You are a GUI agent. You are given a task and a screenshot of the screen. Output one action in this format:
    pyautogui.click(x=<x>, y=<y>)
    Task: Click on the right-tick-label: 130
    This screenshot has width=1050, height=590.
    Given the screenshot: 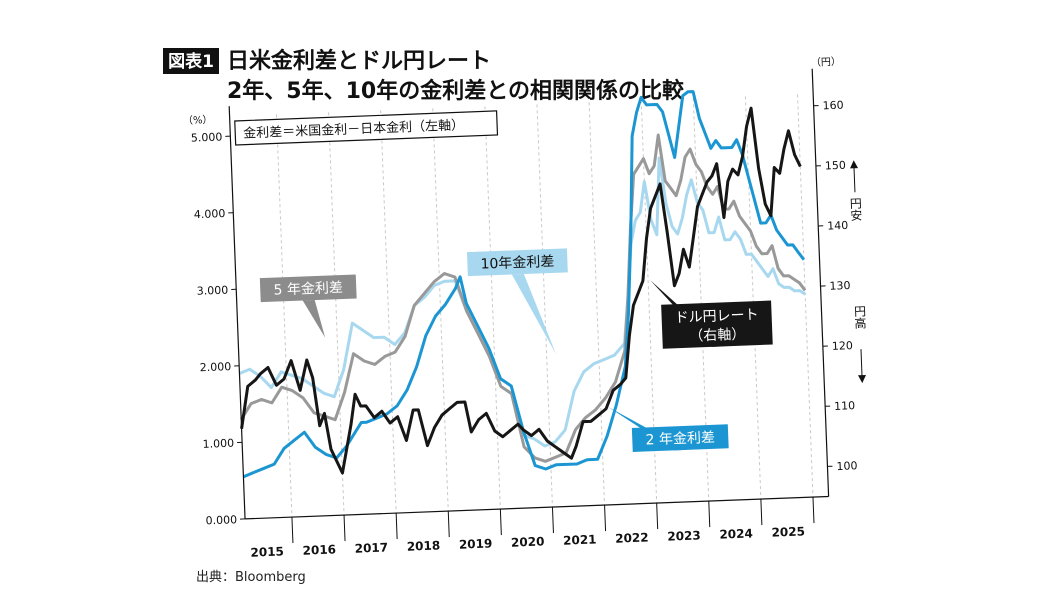 What is the action you would take?
    pyautogui.click(x=839, y=286)
    